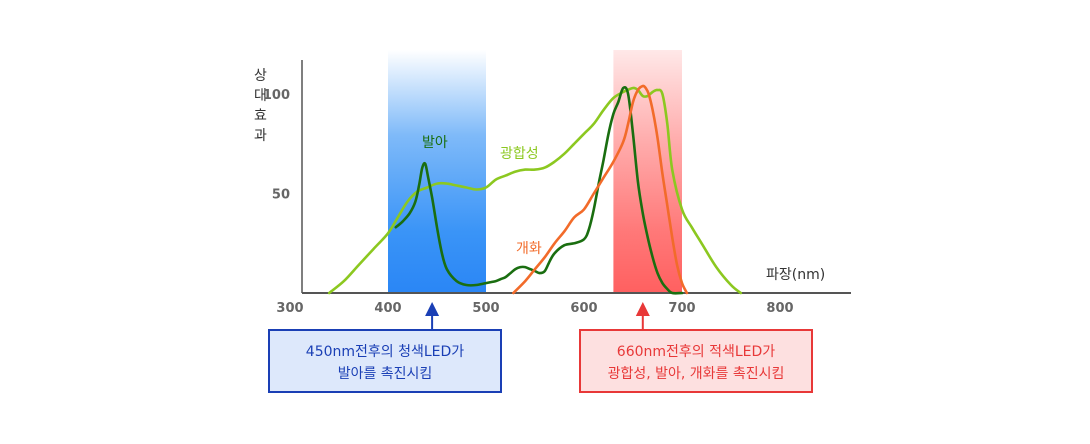  What do you see at coordinates (779, 308) in the screenshot?
I see `x-tick-label: 800` at bounding box center [779, 308].